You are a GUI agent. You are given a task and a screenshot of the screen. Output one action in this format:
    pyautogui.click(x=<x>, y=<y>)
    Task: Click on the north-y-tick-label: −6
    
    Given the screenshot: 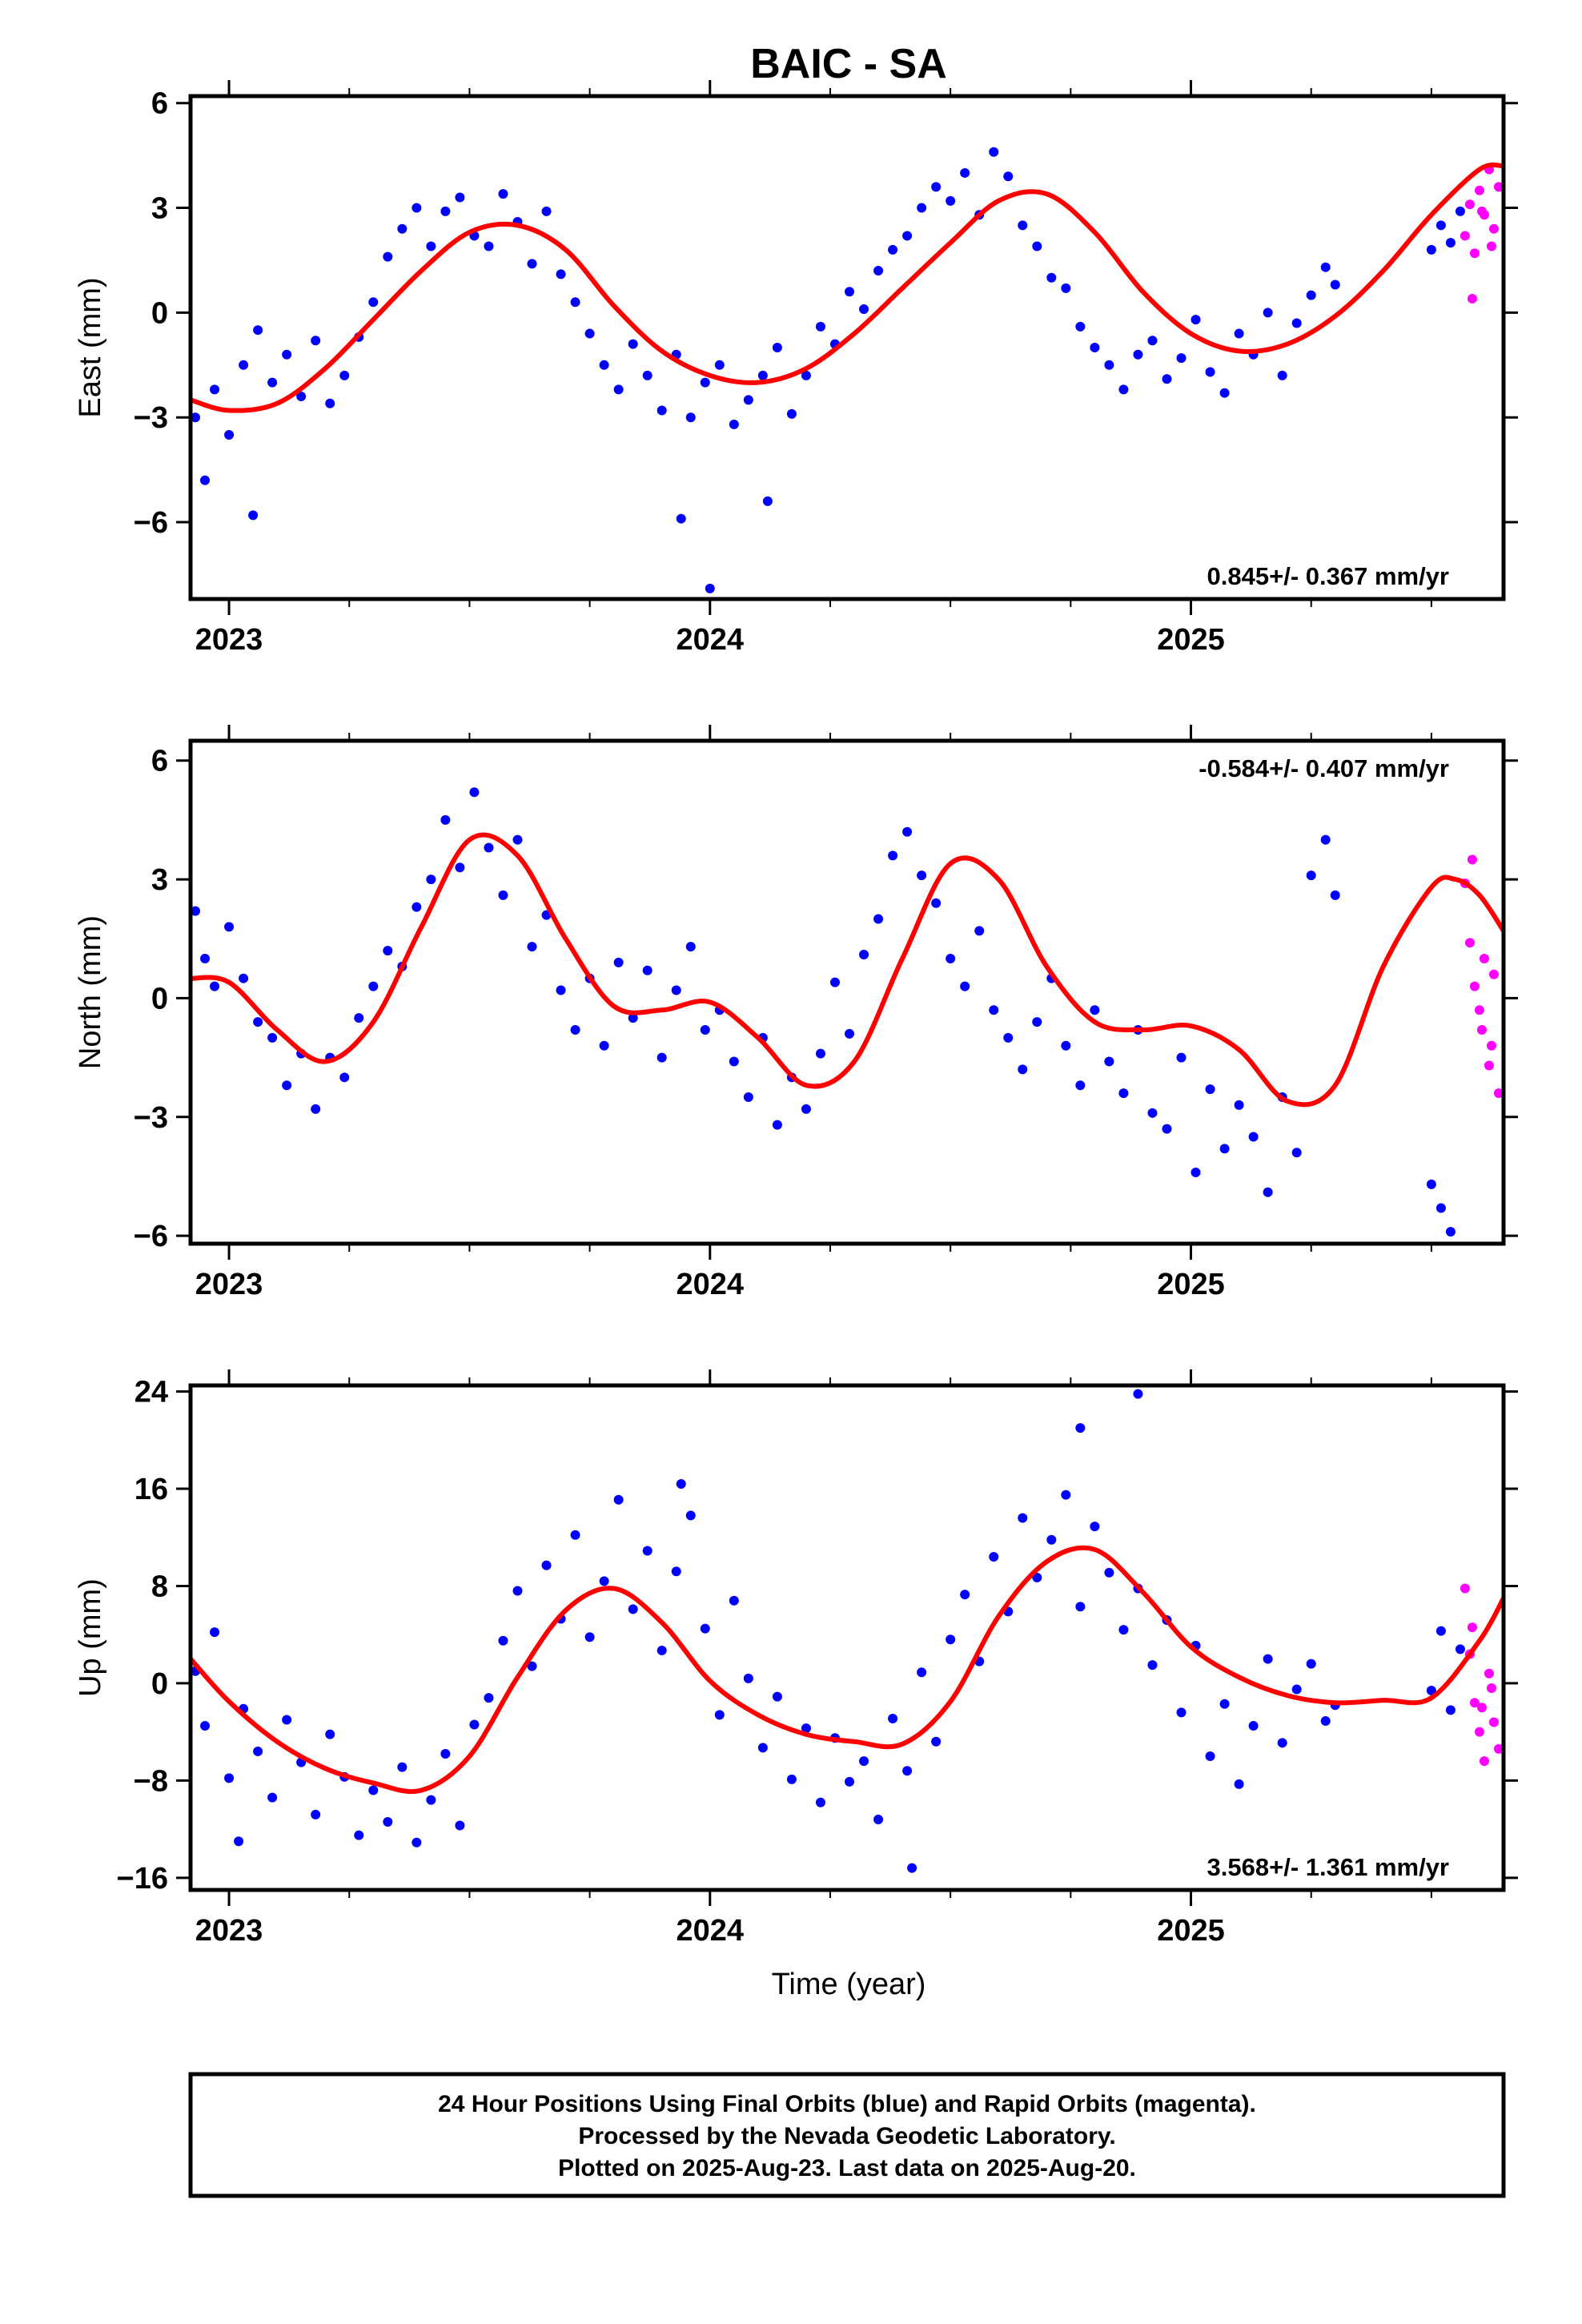 What is the action you would take?
    pyautogui.click(x=151, y=1236)
    